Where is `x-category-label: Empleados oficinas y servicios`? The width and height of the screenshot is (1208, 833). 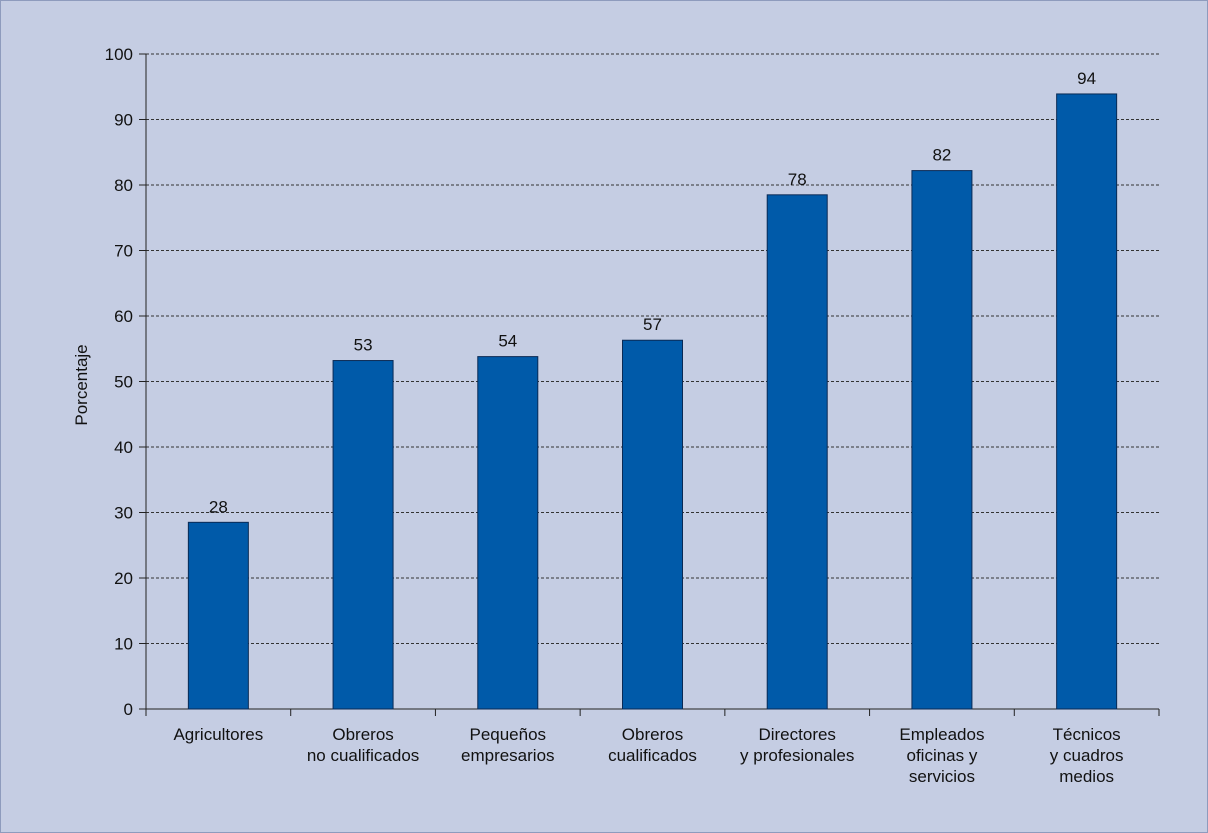
x-category-label: Empleados oficinas y servicios is located at coordinates (941, 755).